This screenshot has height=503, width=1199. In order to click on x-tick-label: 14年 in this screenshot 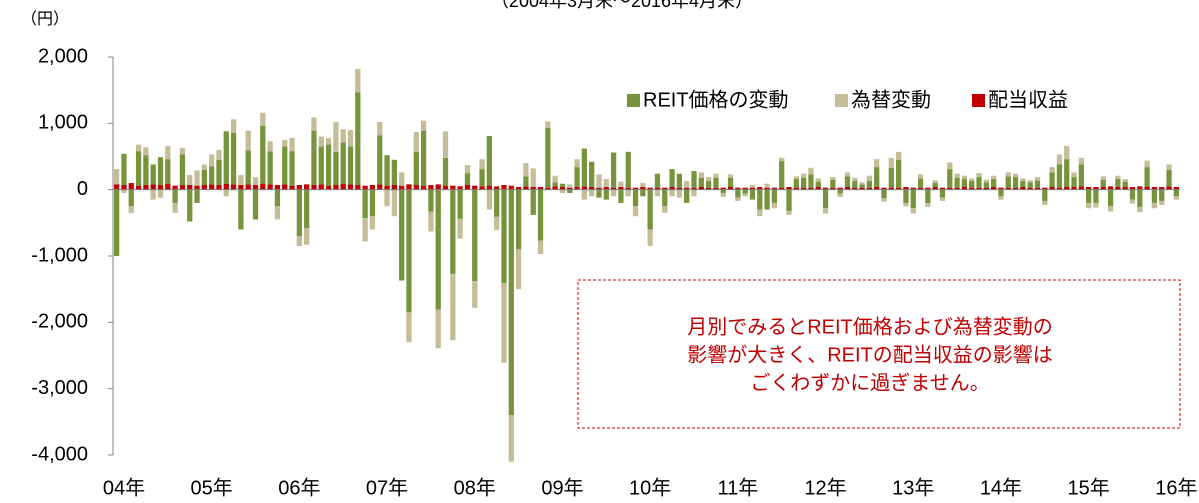, I will do `click(1001, 487)`.